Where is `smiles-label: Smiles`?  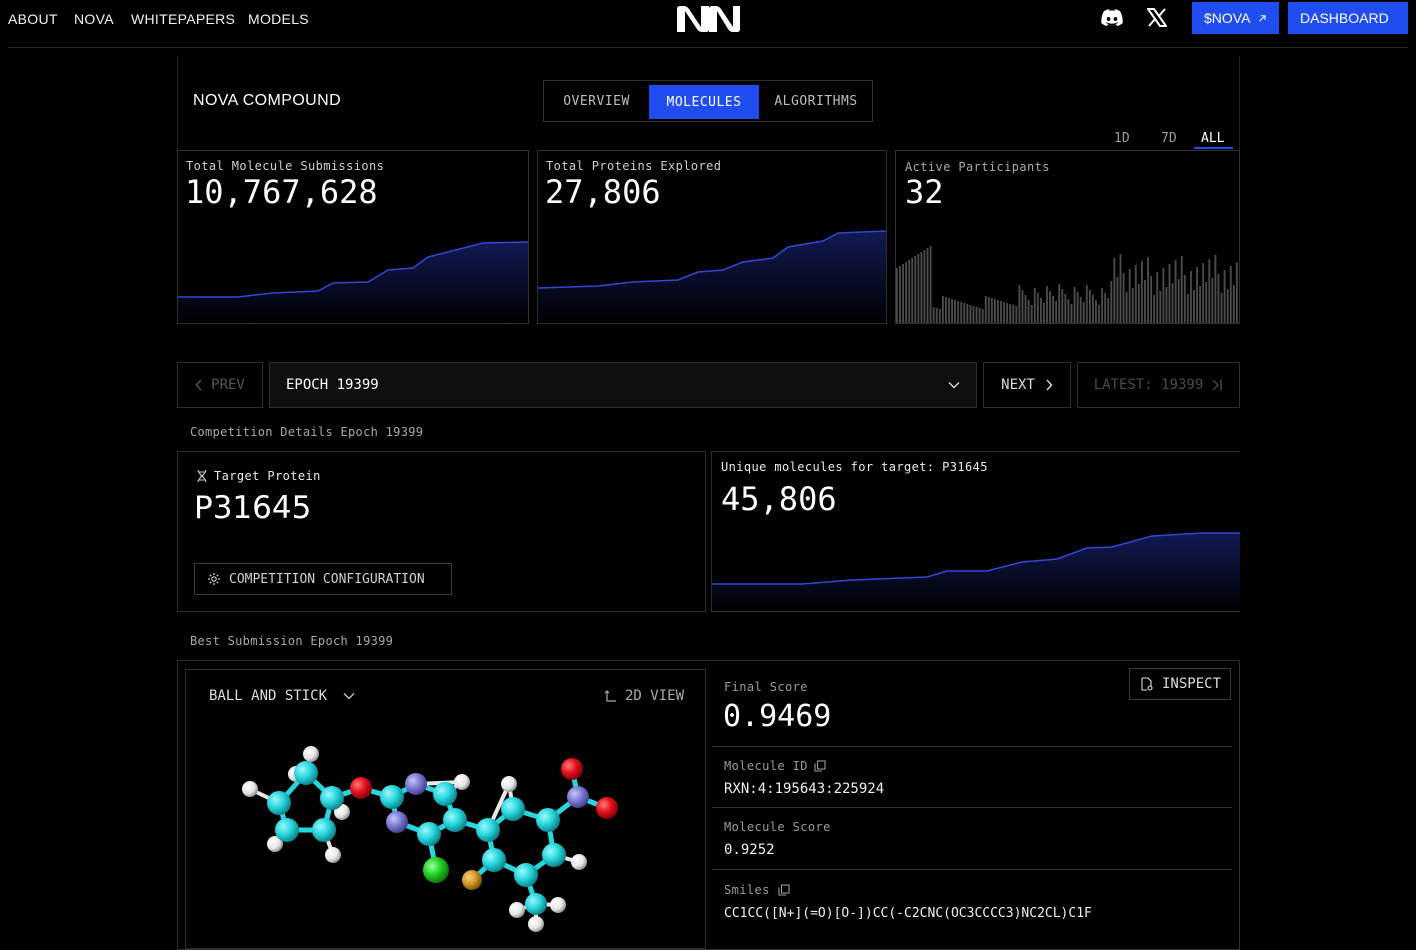
smiles-label: Smiles is located at coordinates (747, 890).